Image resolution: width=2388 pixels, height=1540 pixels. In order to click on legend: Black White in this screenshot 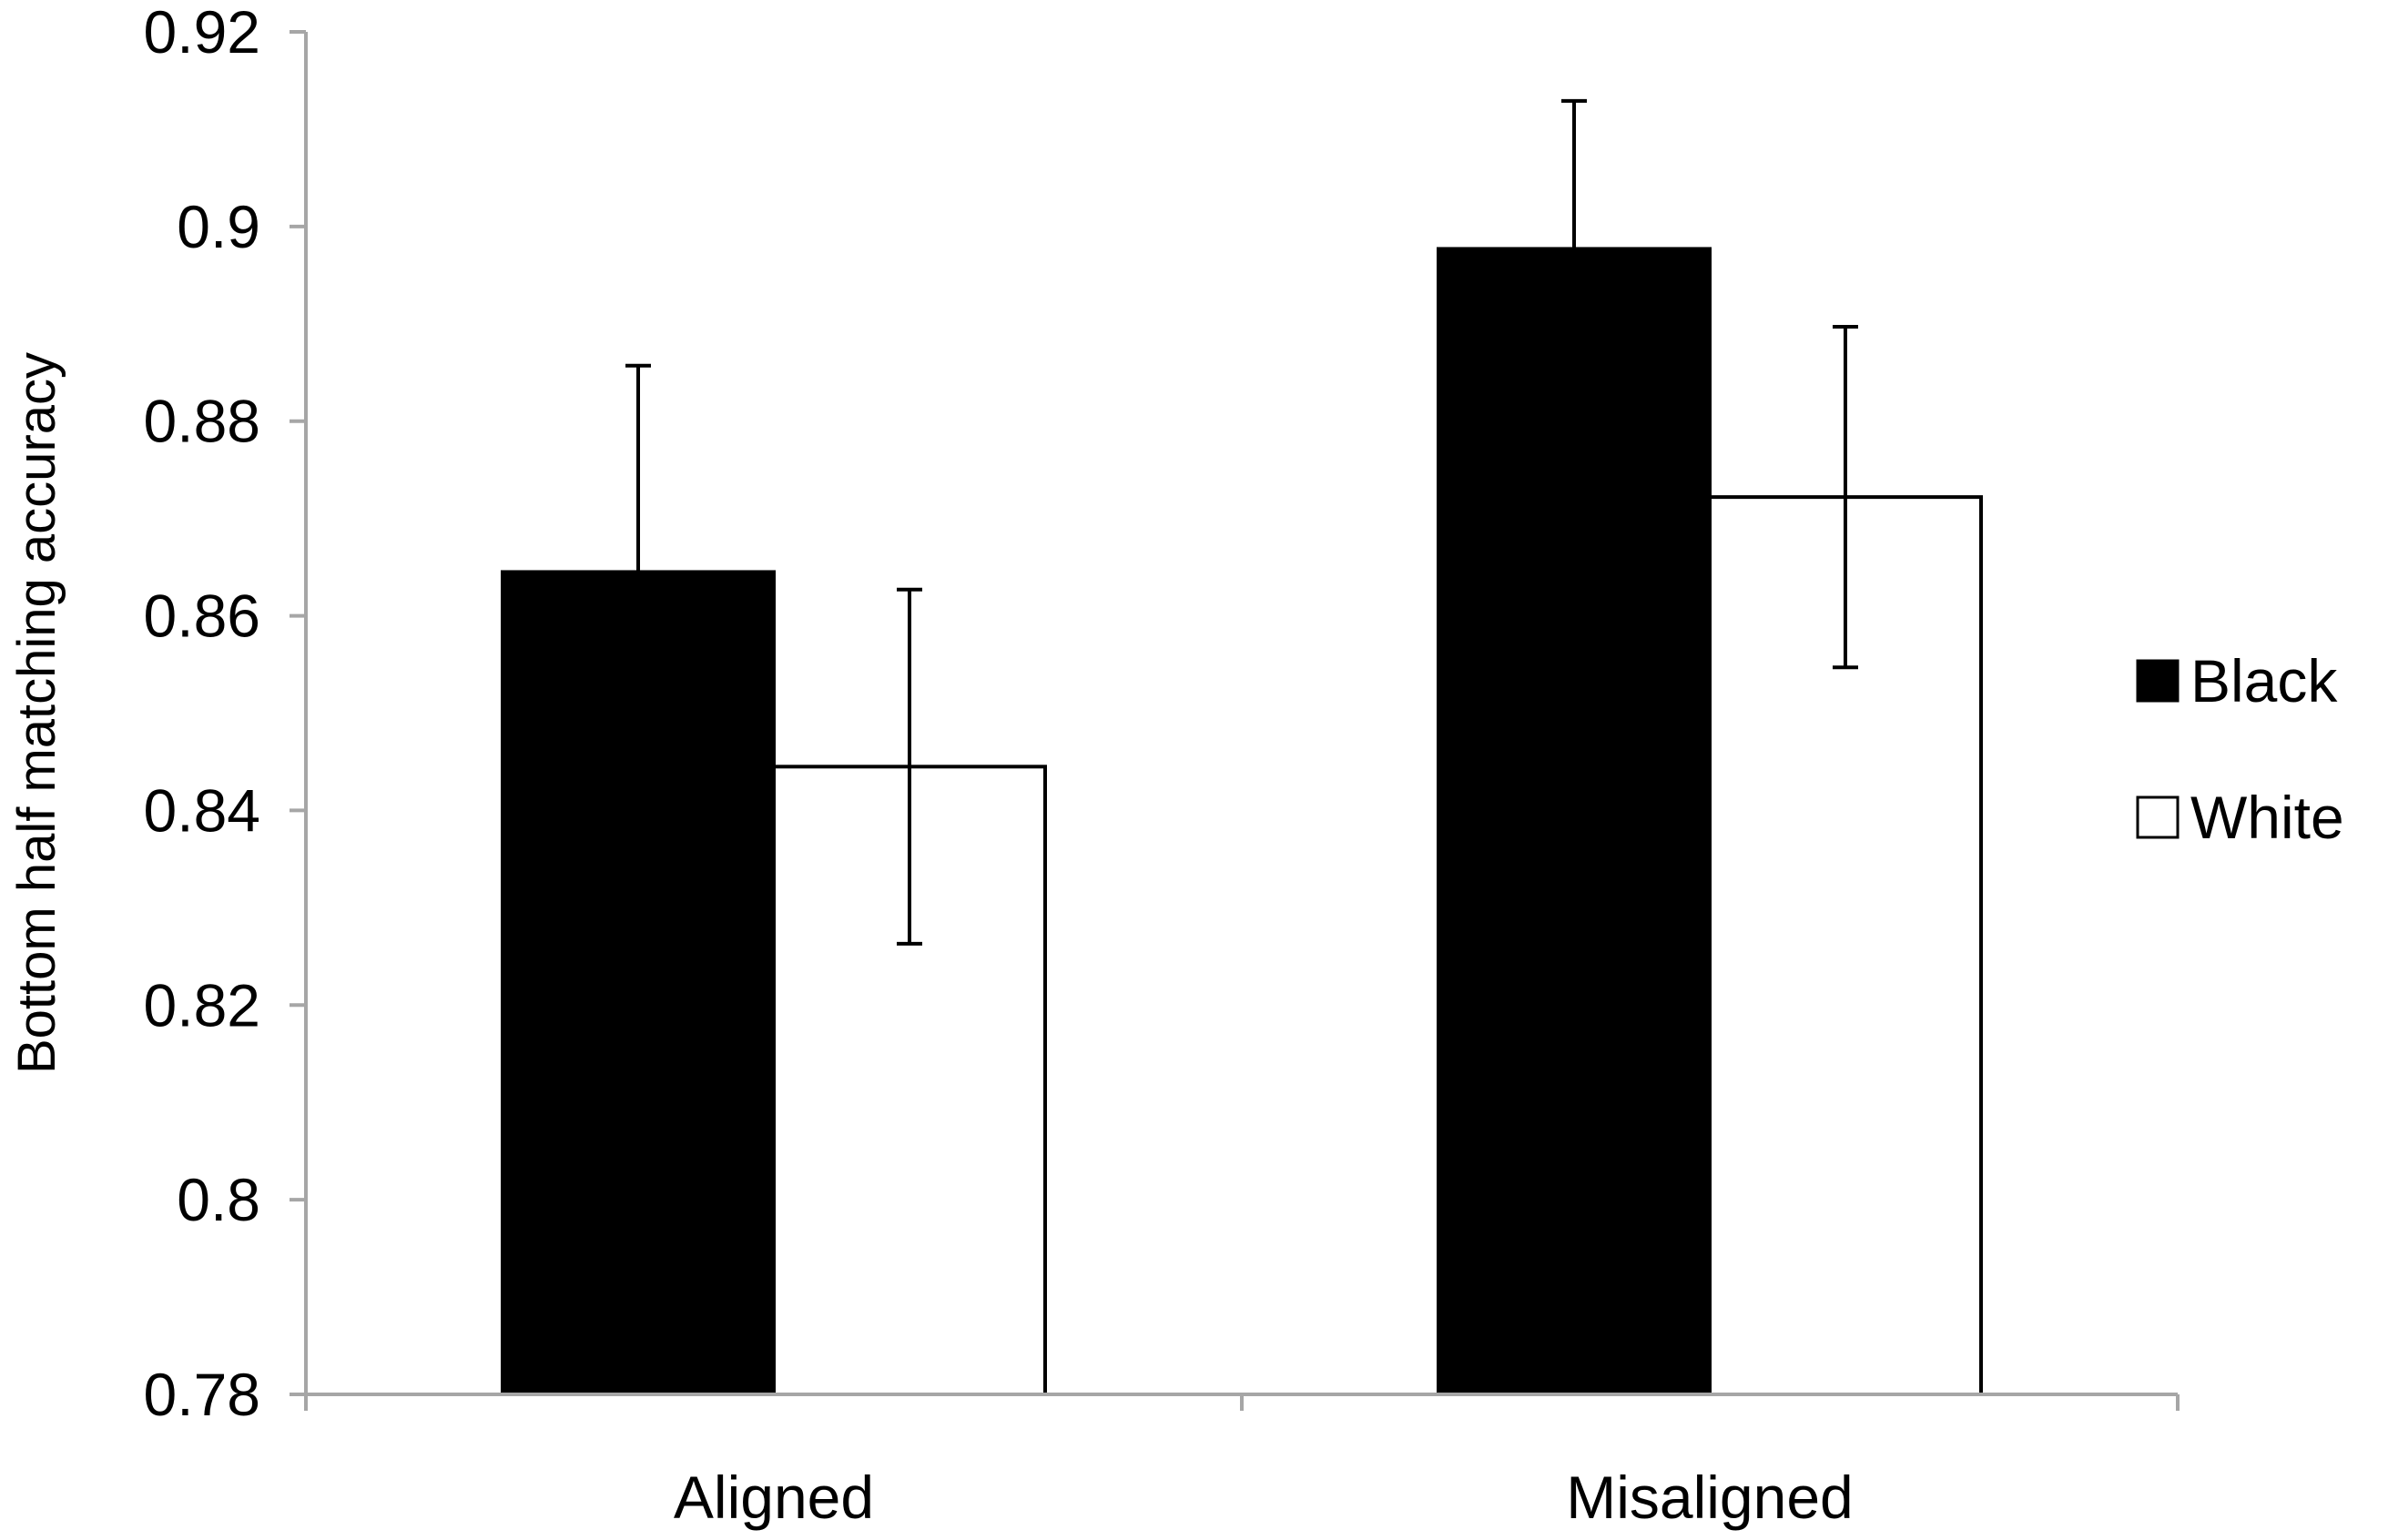, I will do `click(2240, 749)`.